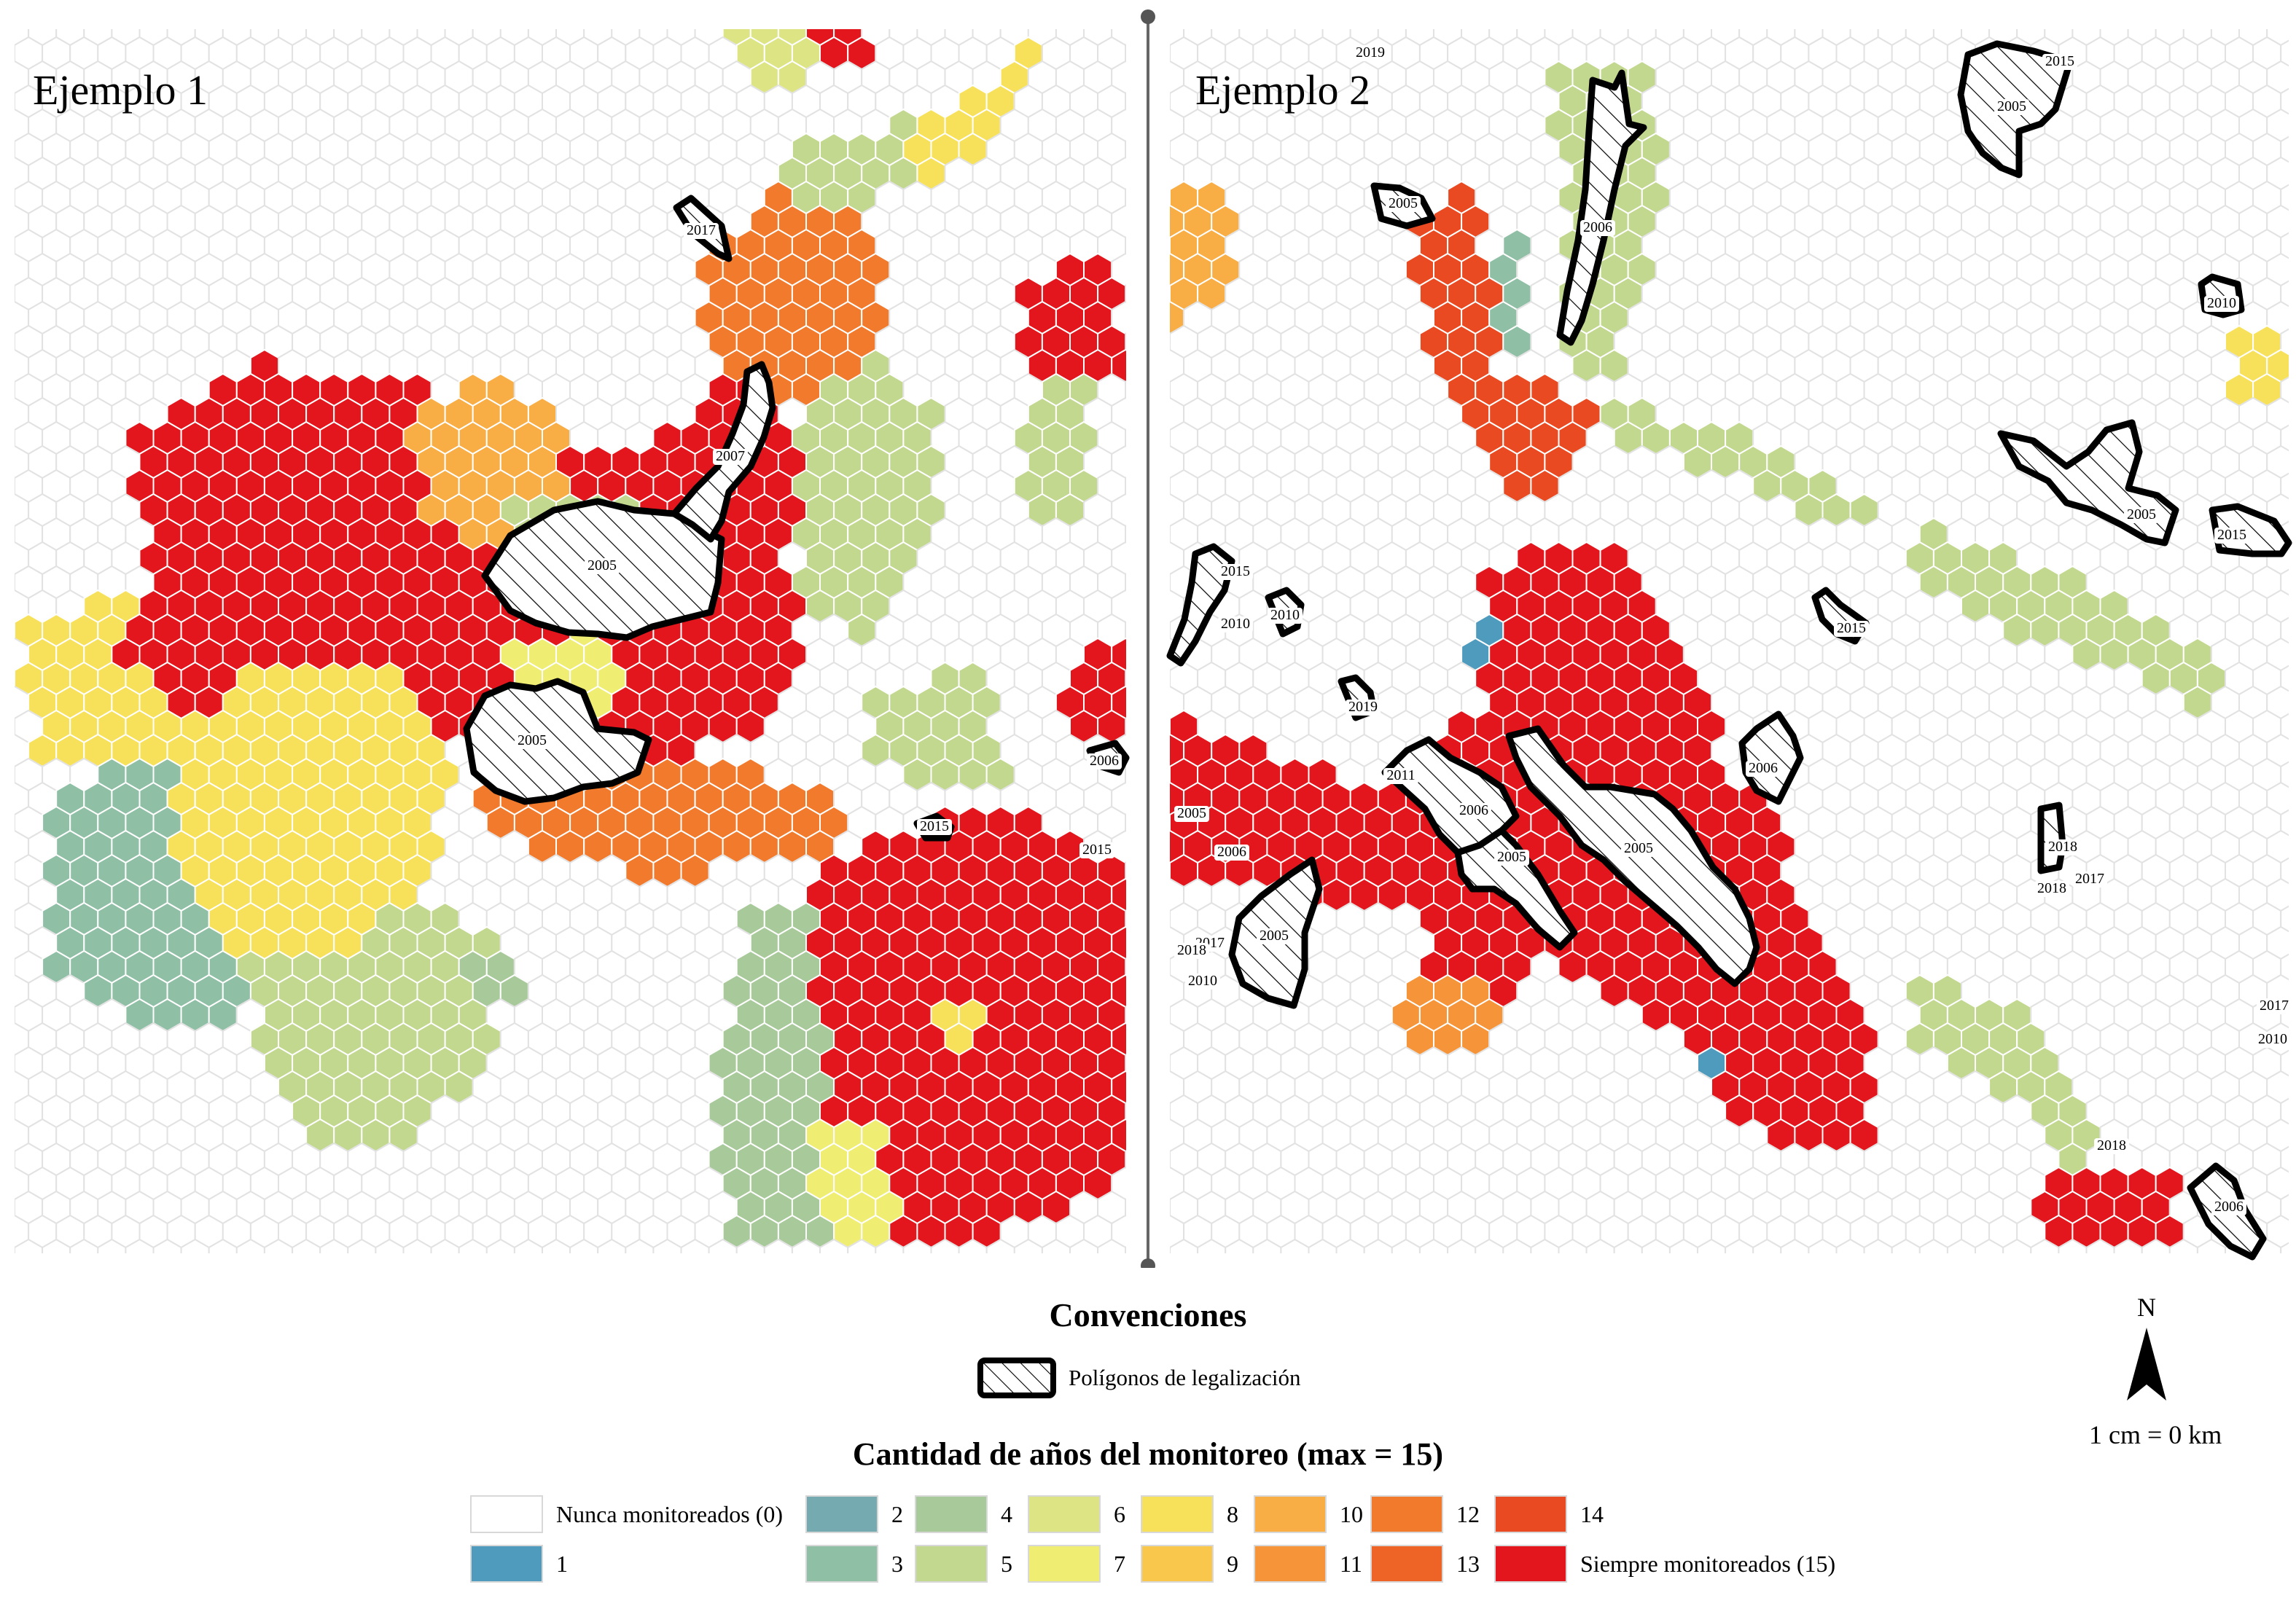 Image resolution: width=2296 pixels, height=1606 pixels. What do you see at coordinates (1006, 1563) in the screenshot?
I see `legend-label: 5` at bounding box center [1006, 1563].